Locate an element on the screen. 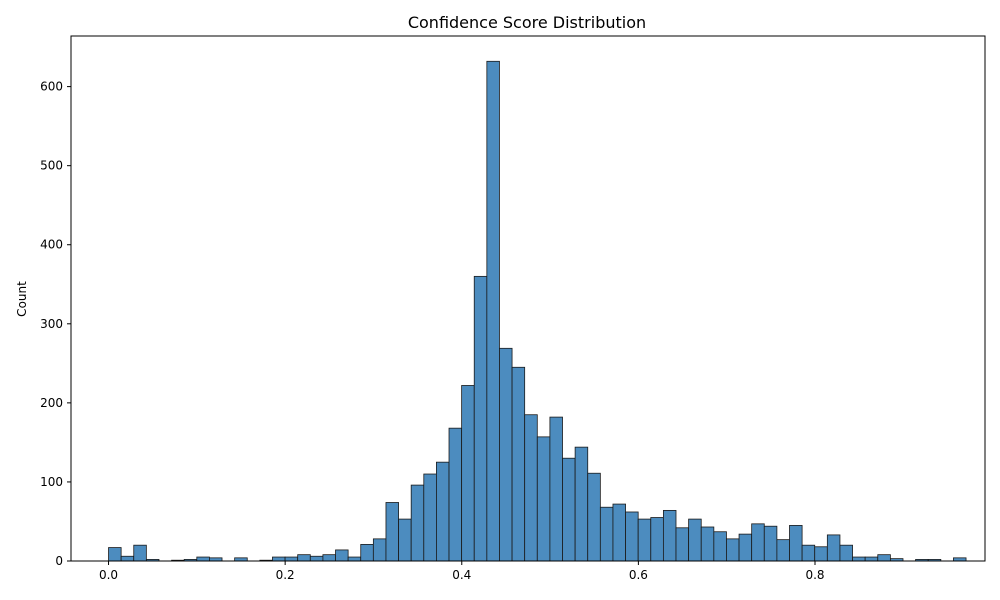 This screenshot has width=1000, height=600. y-tick-label: 600 is located at coordinates (51, 87).